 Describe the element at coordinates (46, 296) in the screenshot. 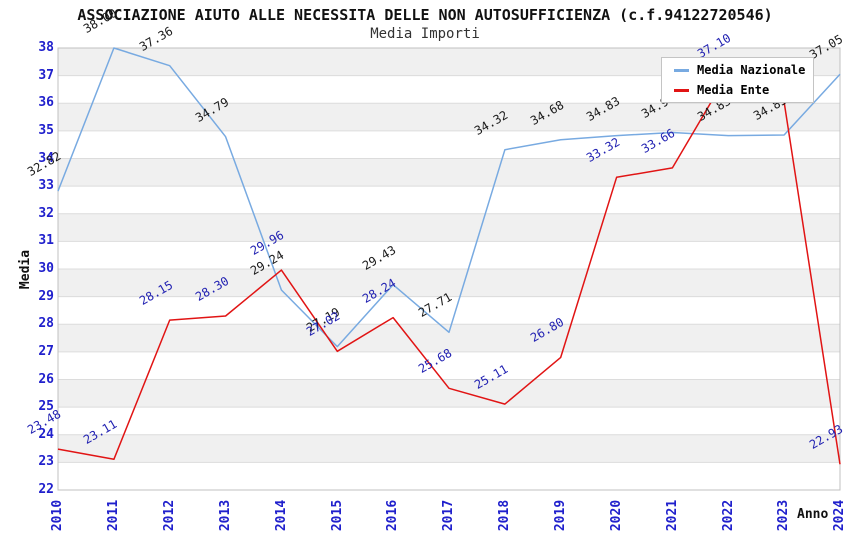

I see `y-tick-label: 29` at that location.